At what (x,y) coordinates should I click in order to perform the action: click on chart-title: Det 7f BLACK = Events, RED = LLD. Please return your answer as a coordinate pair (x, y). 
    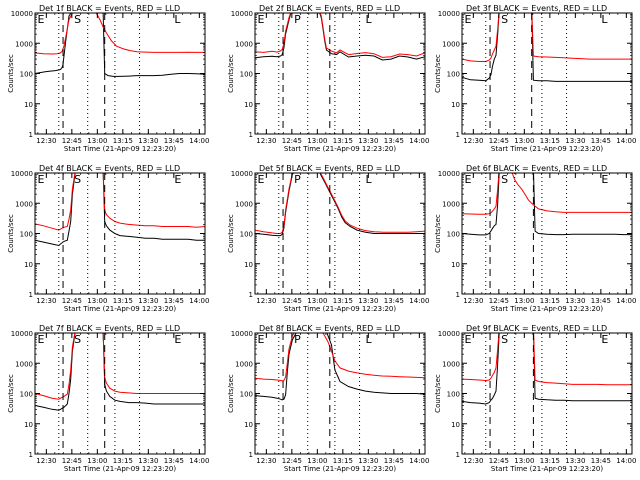
    Looking at the image, I should click on (109, 328).